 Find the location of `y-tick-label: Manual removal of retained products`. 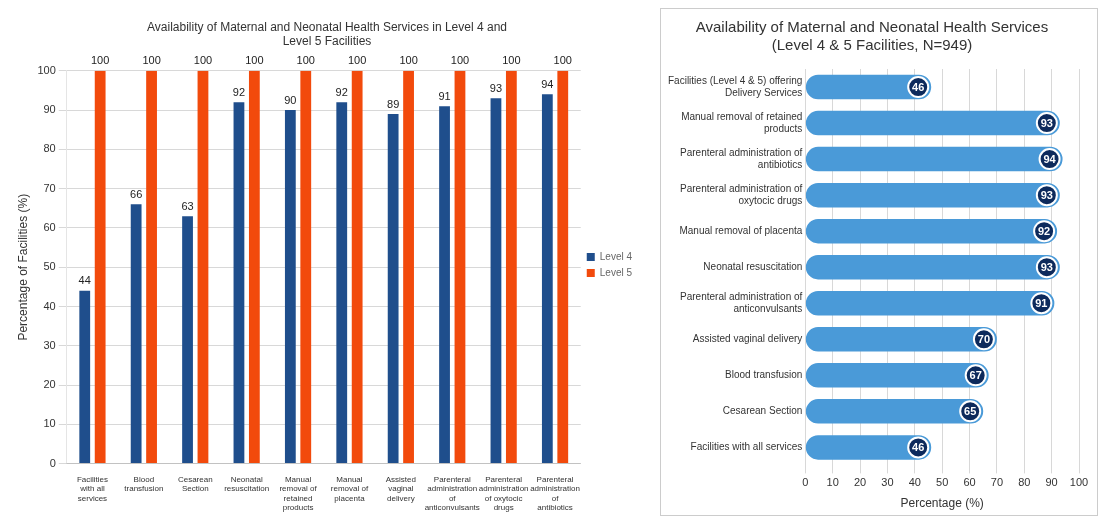

y-tick-label: Manual removal of retained products is located at coordinates (742, 122).